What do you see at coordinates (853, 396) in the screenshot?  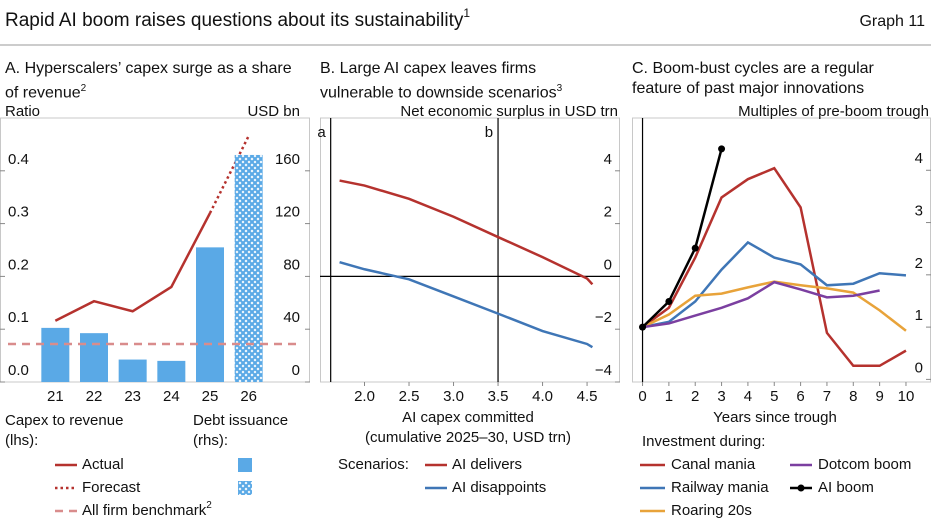 I see `x-tick-label: 8` at bounding box center [853, 396].